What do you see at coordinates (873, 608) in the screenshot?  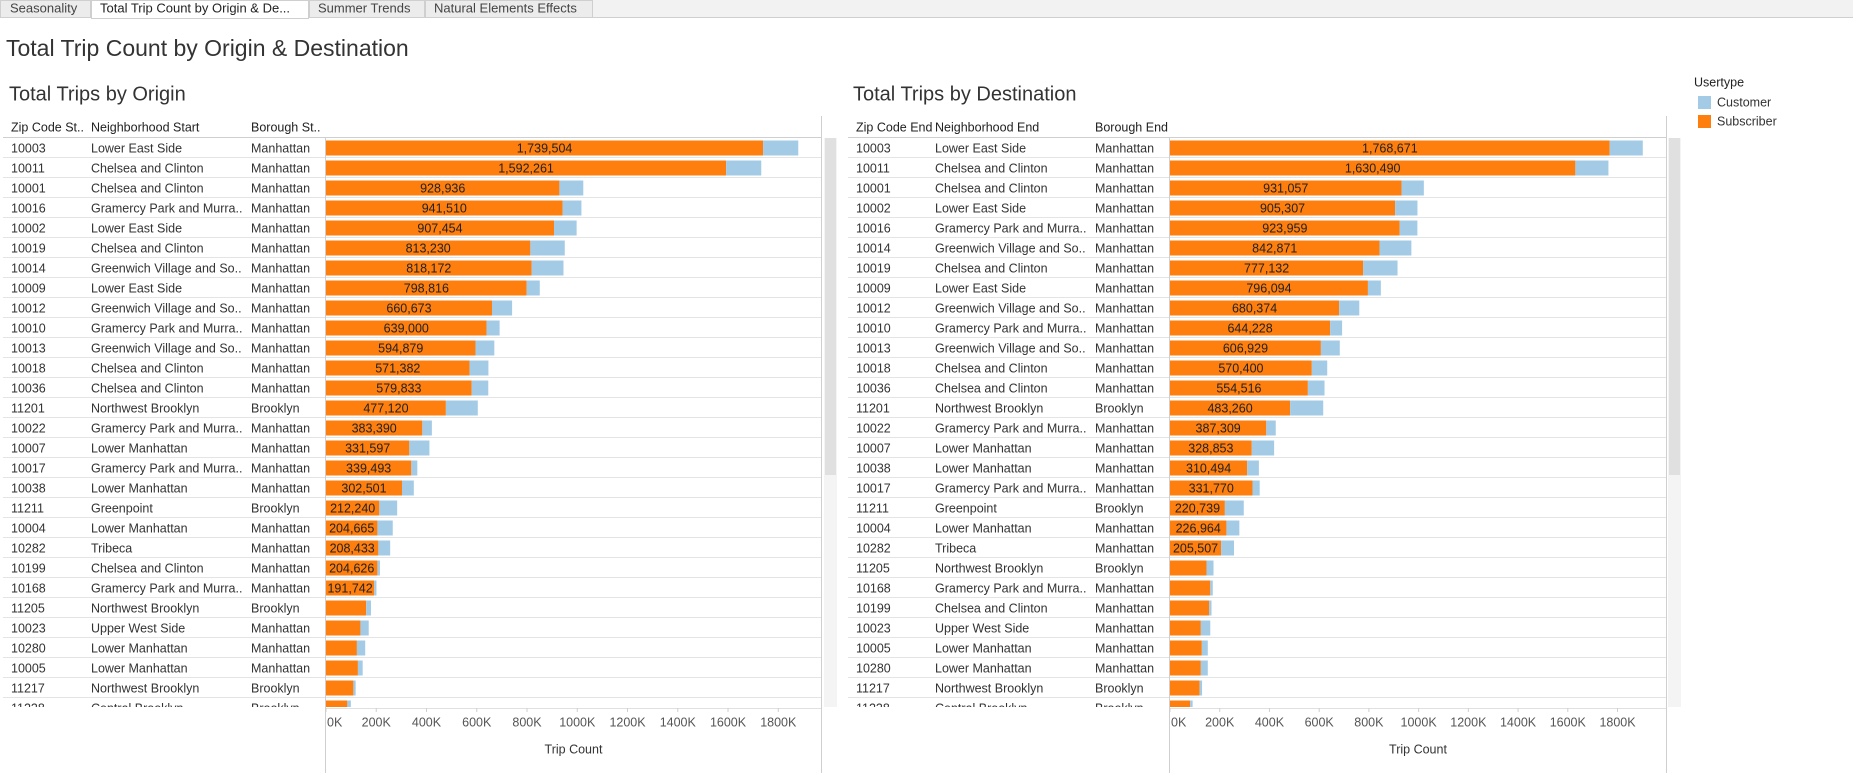 I see `zip-code: 10199` at bounding box center [873, 608].